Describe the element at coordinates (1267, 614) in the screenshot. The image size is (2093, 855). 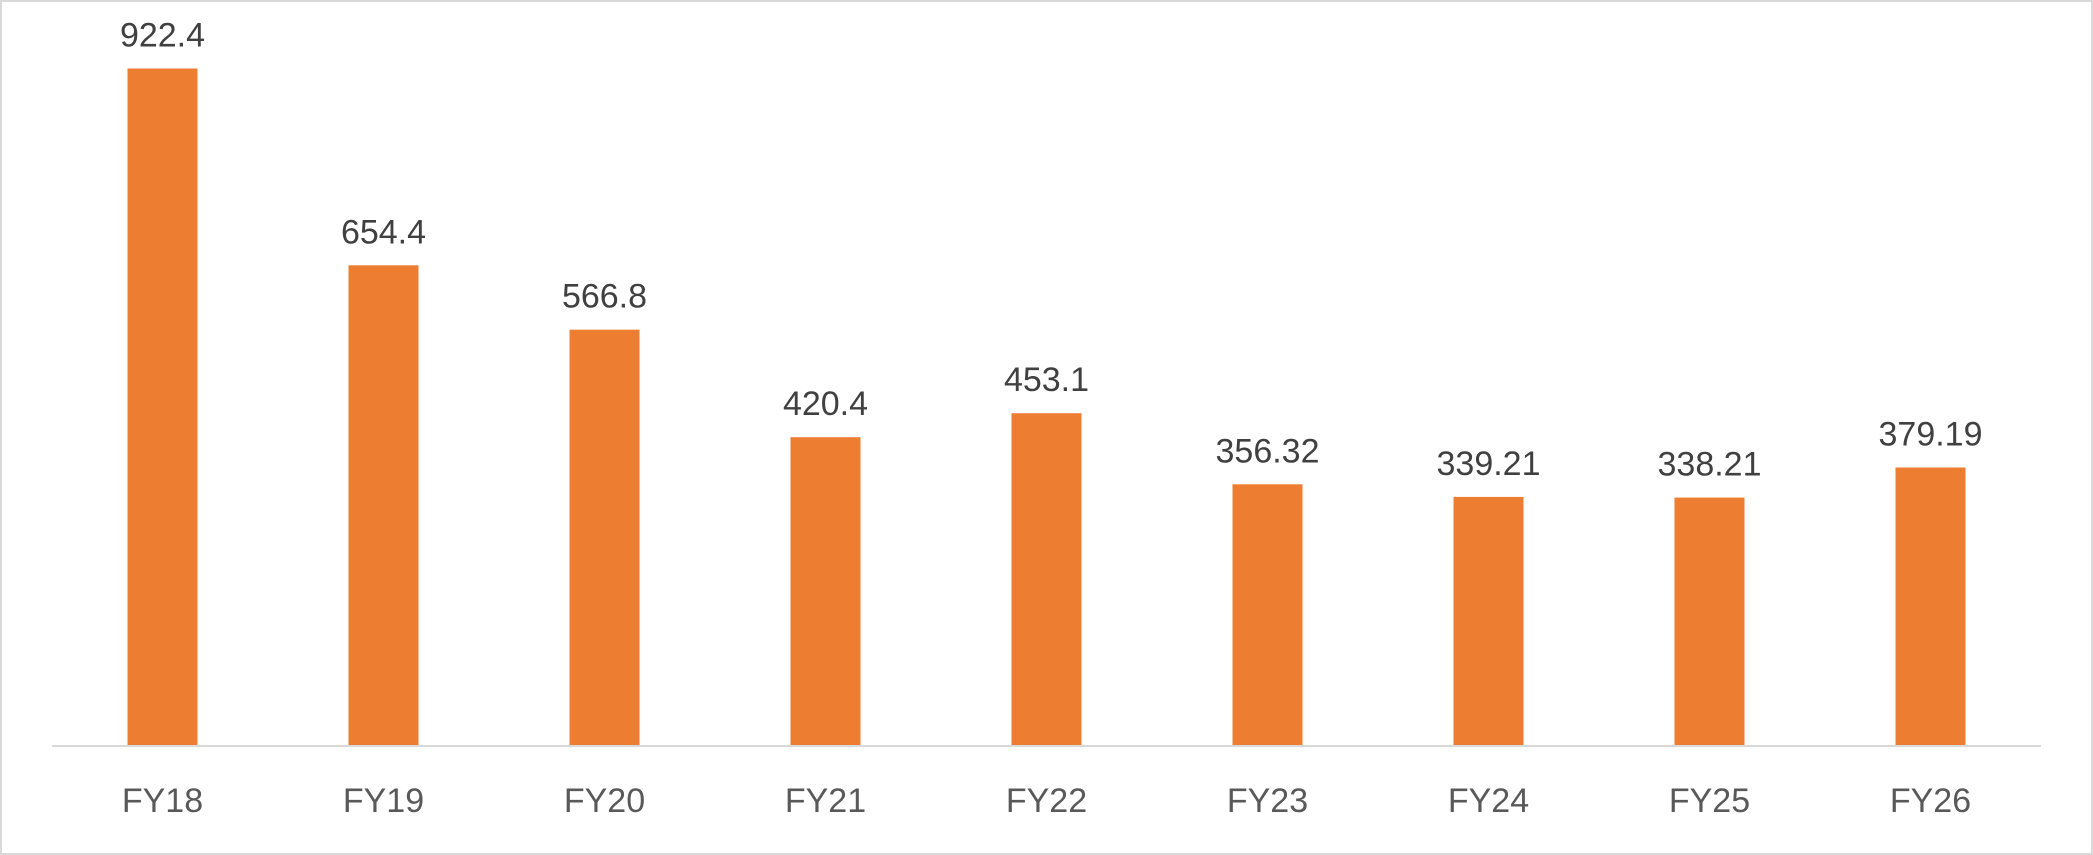
I see `bar-fy23` at that location.